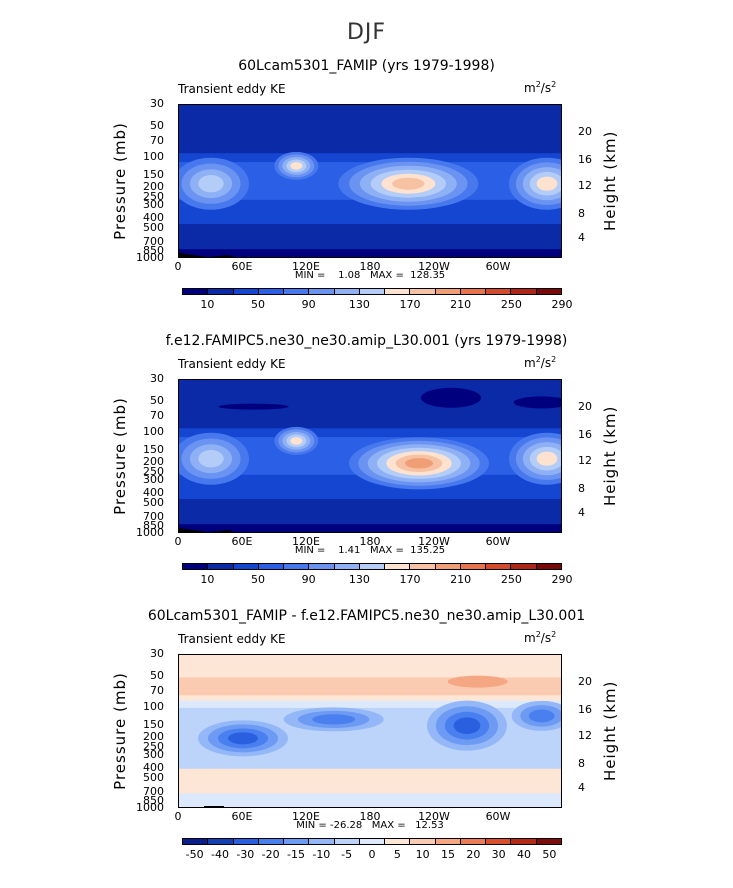 Image resolution: width=733 pixels, height=888 pixels. I want to click on longitude-tick-label: 180, so click(370, 541).